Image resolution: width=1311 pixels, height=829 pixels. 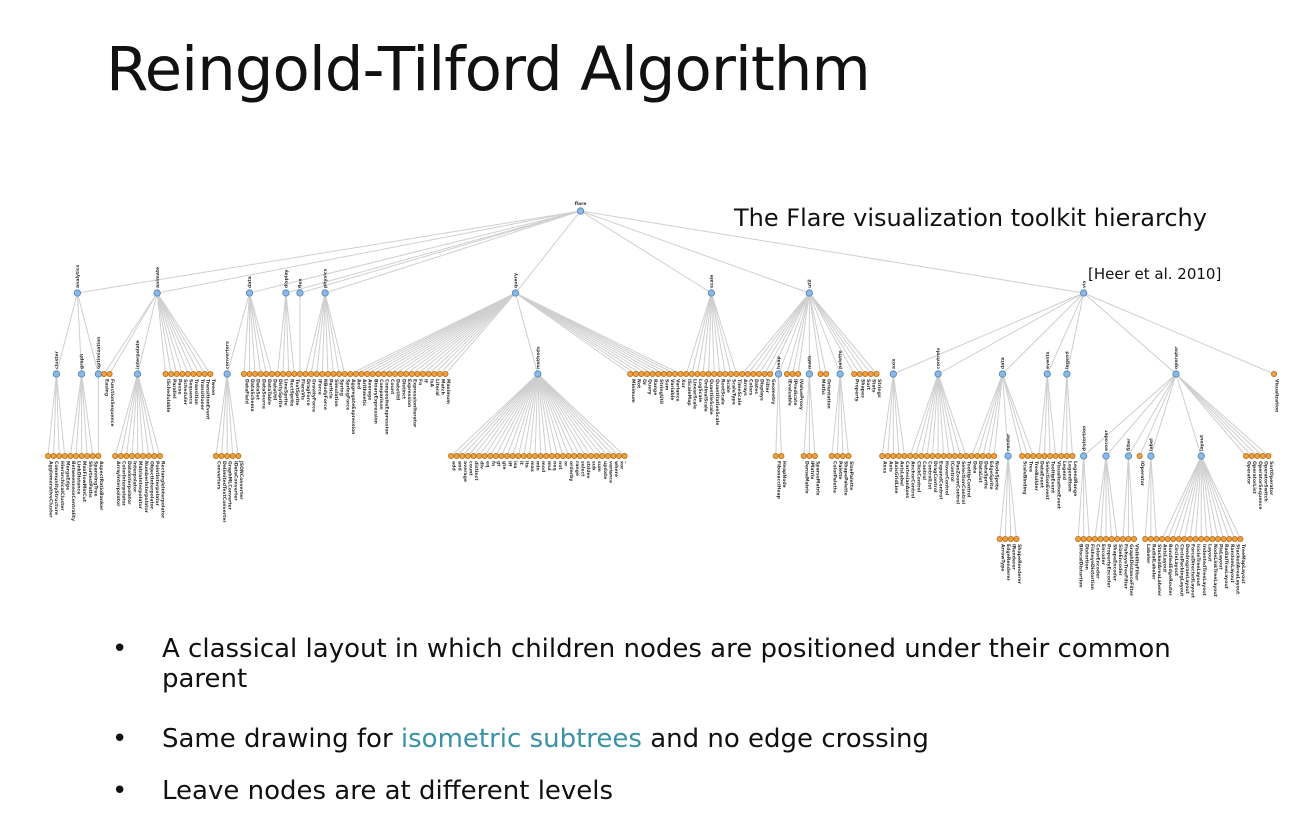 What do you see at coordinates (1178, 539) in the screenshot?
I see `leaf-node-circle-packing-layout` at bounding box center [1178, 539].